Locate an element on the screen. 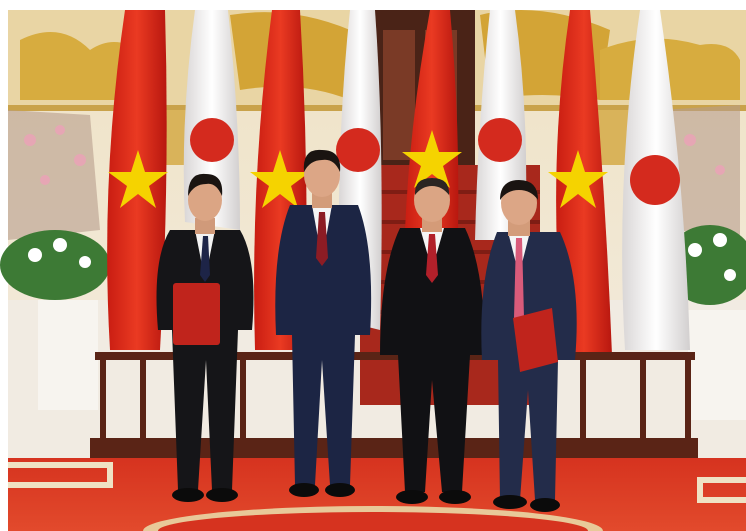 The image size is (746, 531). floor is located at coordinates (377, 494).